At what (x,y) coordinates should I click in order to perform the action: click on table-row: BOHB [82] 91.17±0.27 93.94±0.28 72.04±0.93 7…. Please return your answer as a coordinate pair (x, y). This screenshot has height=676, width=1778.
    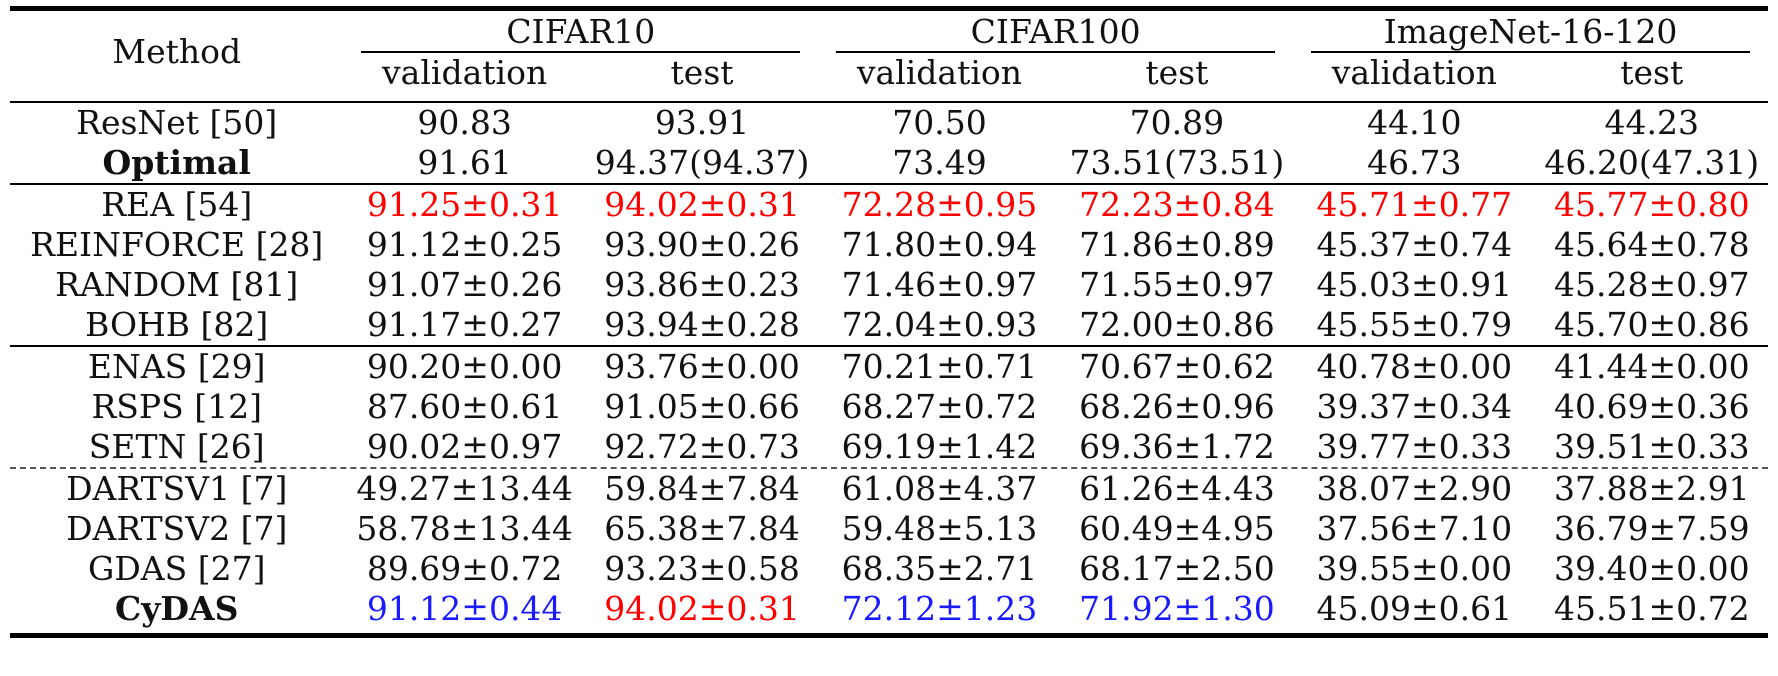
    Looking at the image, I should click on (889, 325).